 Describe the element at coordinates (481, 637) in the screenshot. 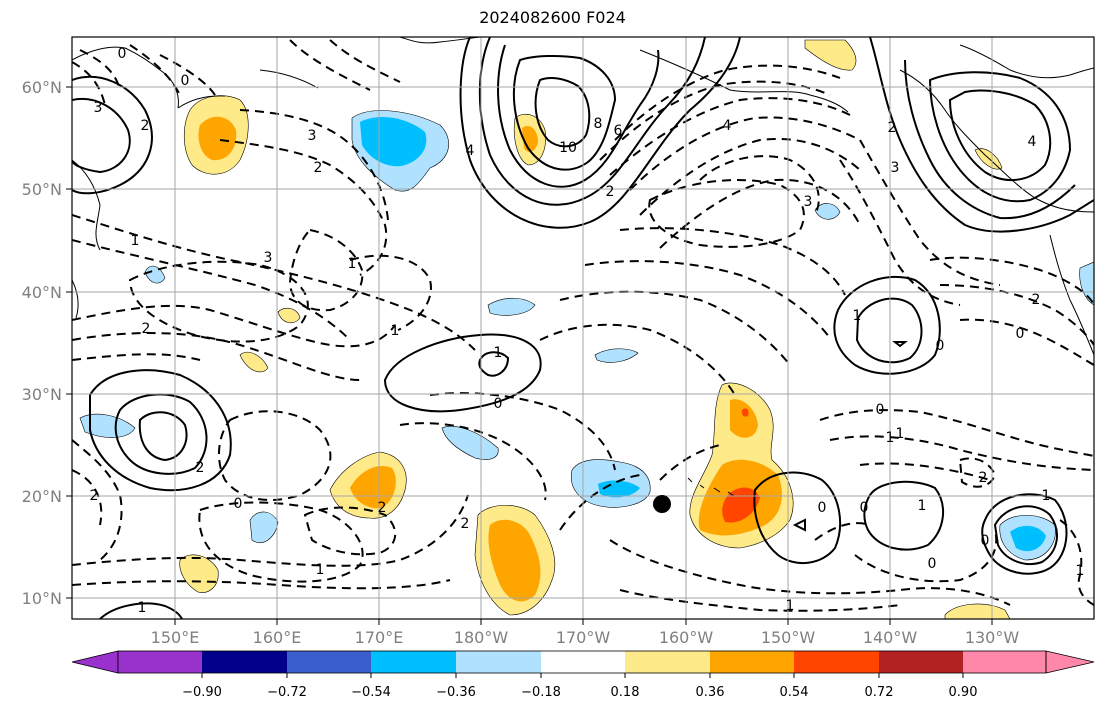

I see `lon-label: 180°W` at that location.